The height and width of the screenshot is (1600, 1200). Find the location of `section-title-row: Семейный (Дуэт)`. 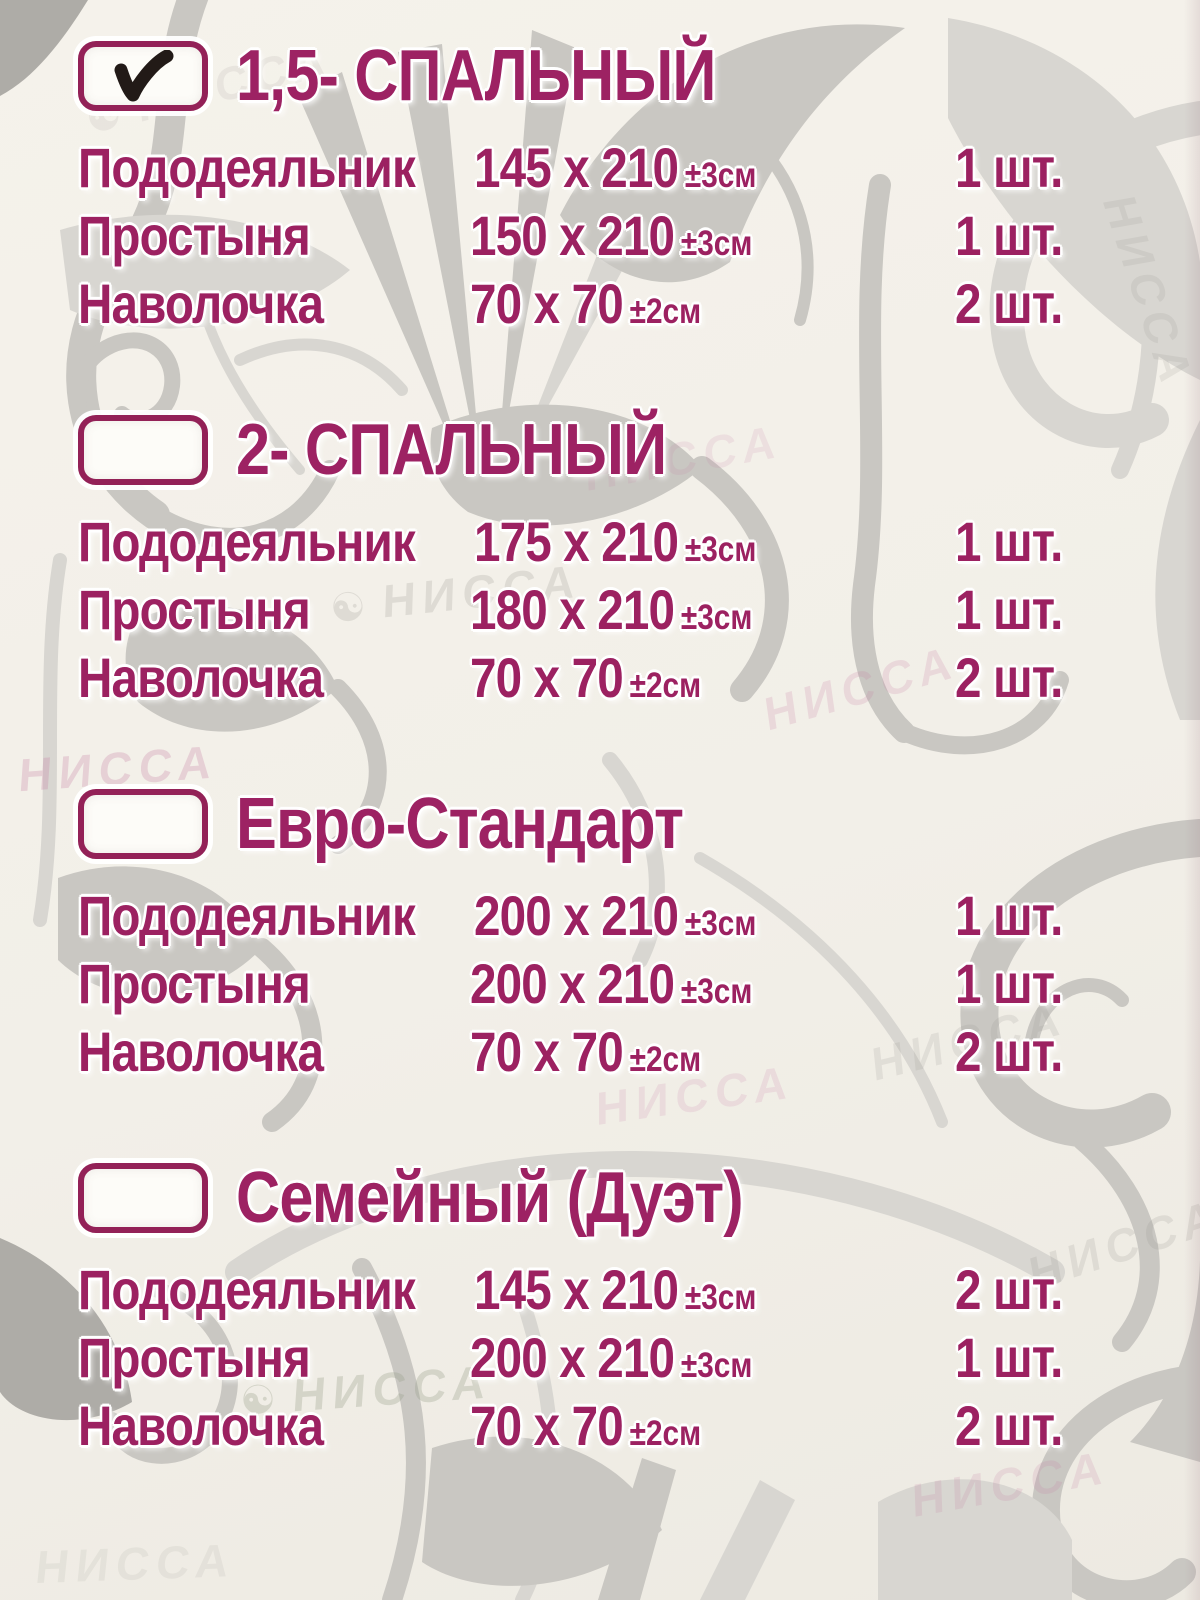

section-title-row: Семейный (Дуэт) is located at coordinates (570, 1198).